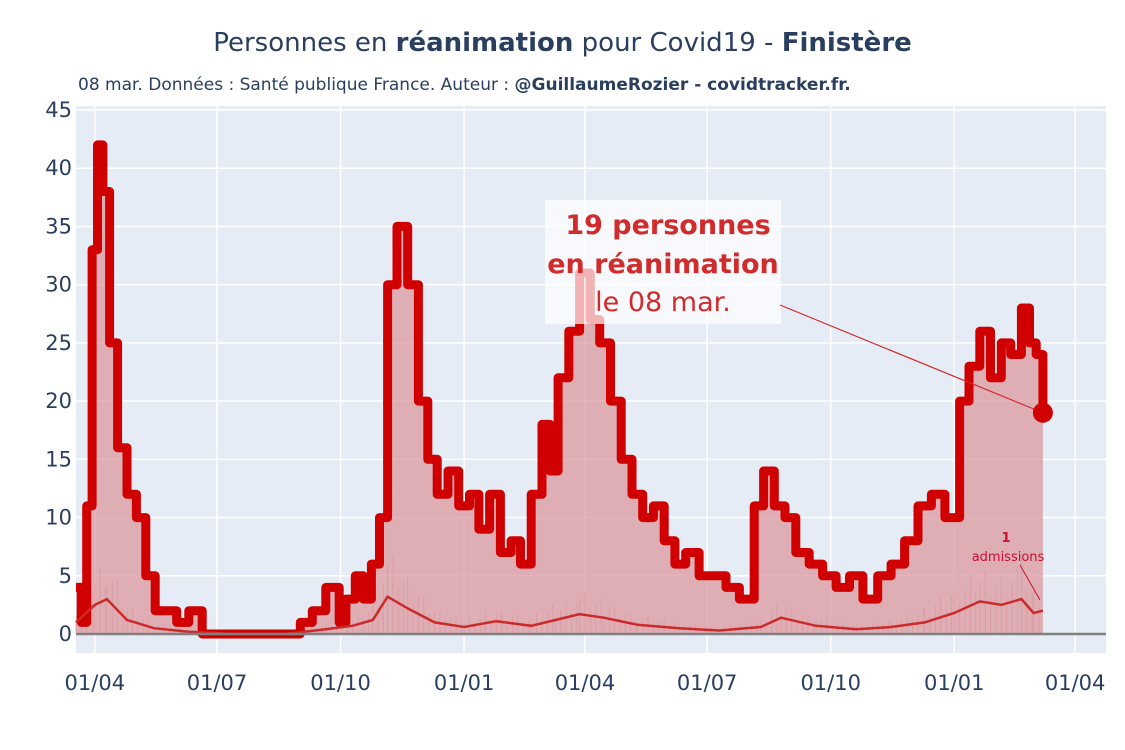 The width and height of the screenshot is (1125, 750). I want to click on annotation-box, so click(663, 262).